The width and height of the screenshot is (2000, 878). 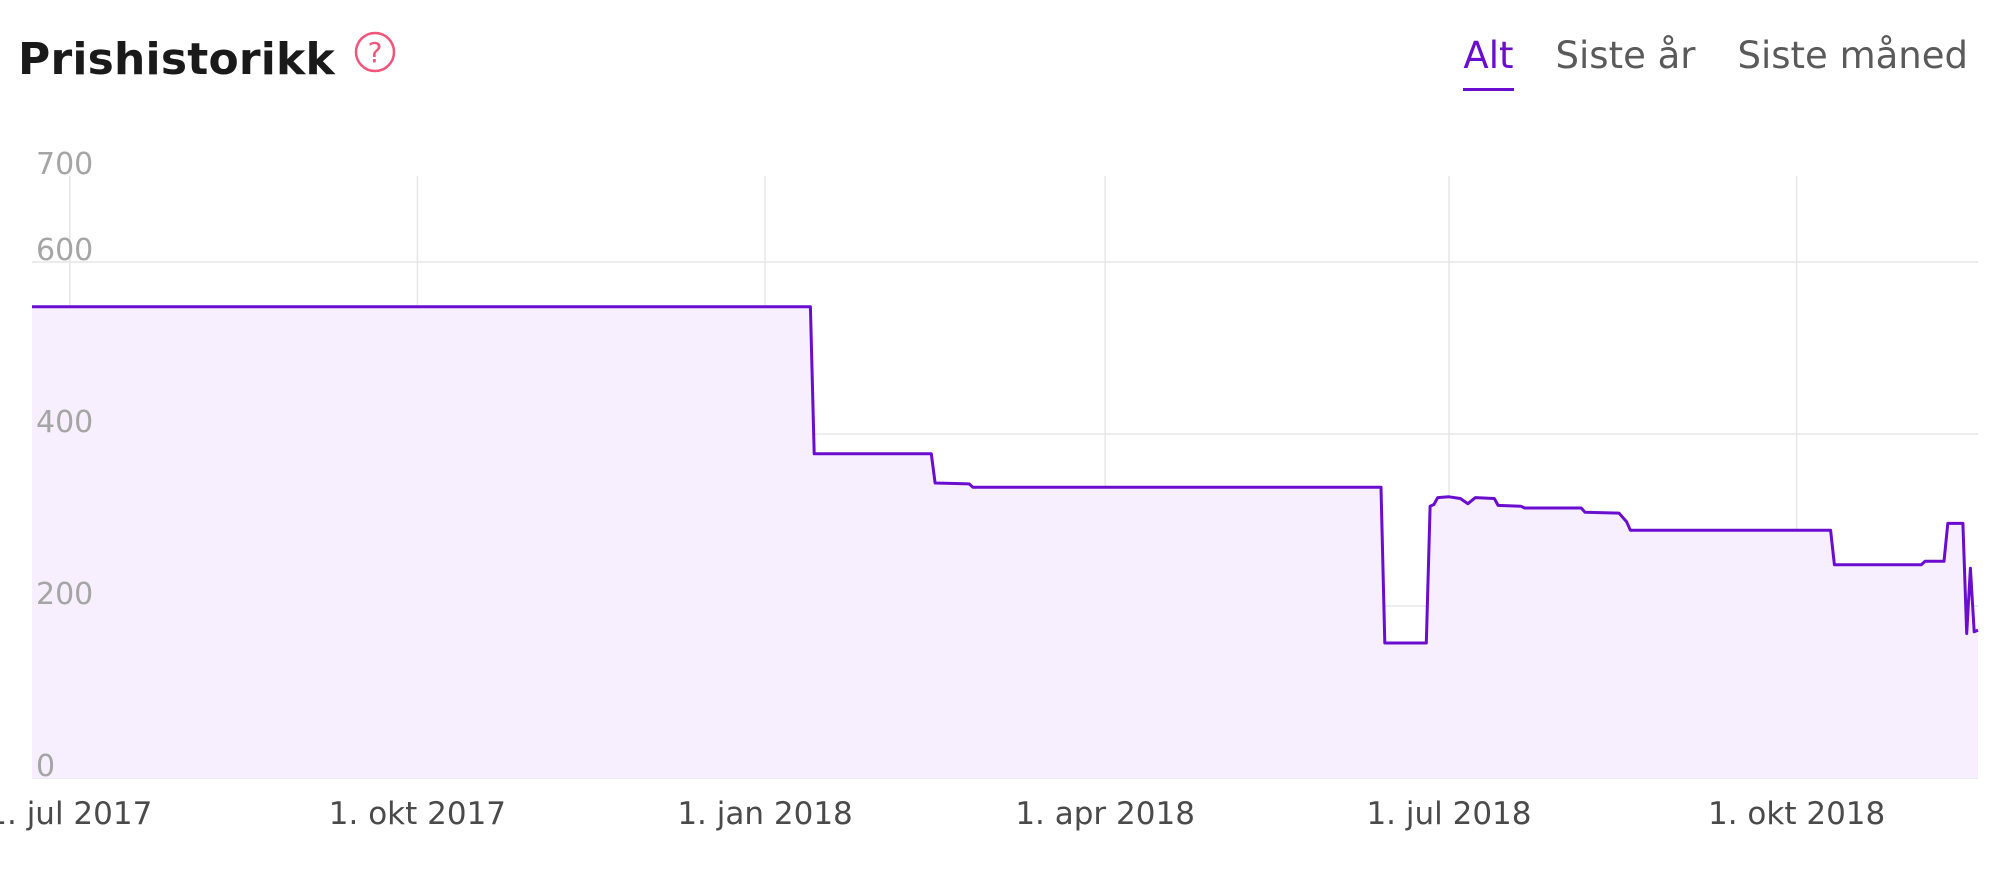 I want to click on y-tick-label: 0, so click(x=45, y=766).